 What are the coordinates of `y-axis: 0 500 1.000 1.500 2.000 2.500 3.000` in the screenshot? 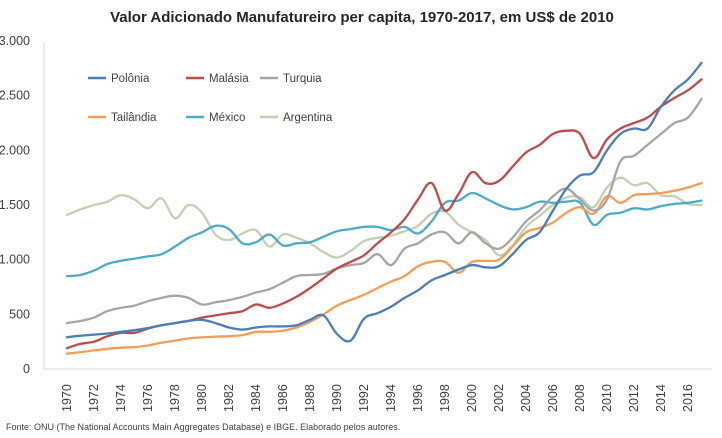 It's located at (15, 205).